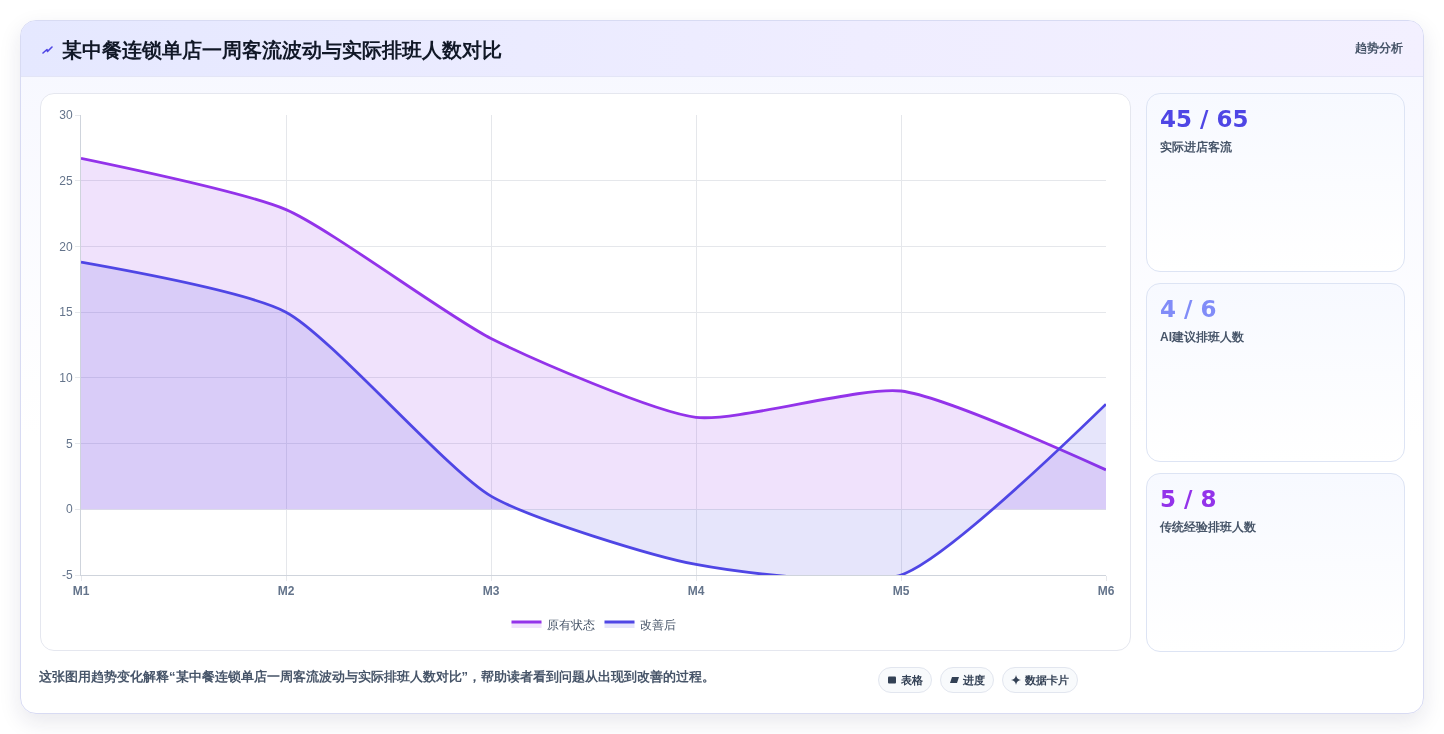  What do you see at coordinates (286, 591) in the screenshot?
I see `x-tick-label: M2` at bounding box center [286, 591].